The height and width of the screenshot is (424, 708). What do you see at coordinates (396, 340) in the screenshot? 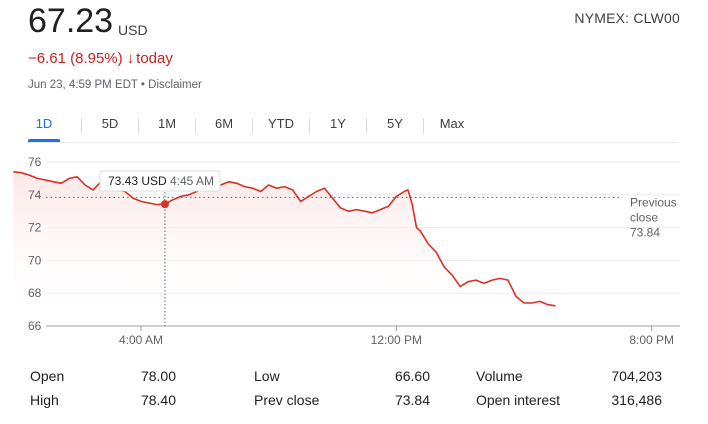
I see `x-tick-label: 12:00 PM` at bounding box center [396, 340].